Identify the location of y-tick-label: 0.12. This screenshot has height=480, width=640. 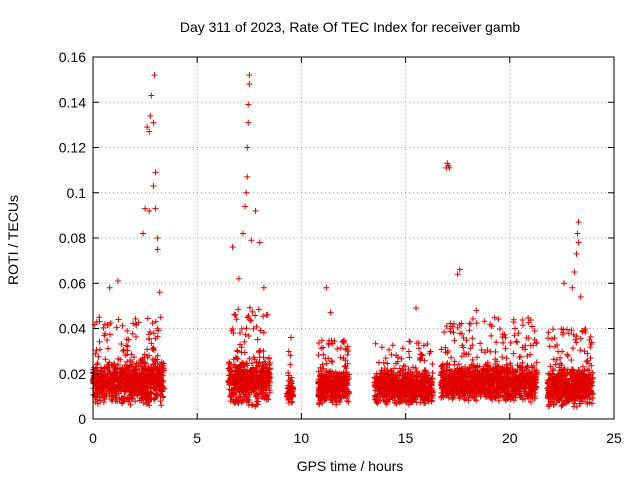
(72, 148).